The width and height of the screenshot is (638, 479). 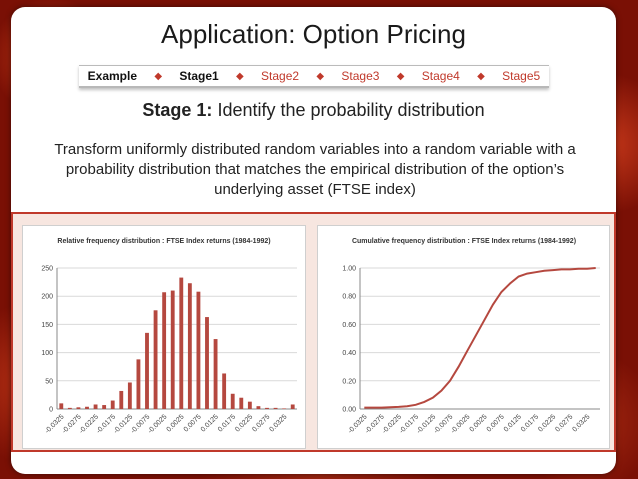 I want to click on y-tick-label: 100, so click(x=47, y=353).